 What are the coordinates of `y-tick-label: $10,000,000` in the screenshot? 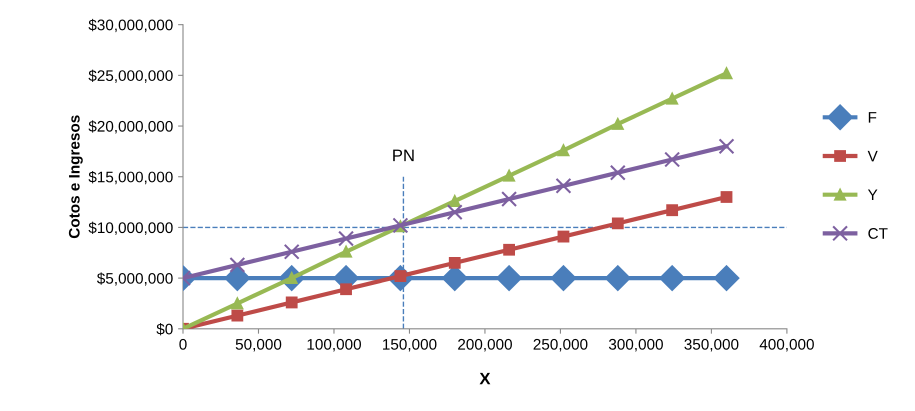 It's located at (130, 228).